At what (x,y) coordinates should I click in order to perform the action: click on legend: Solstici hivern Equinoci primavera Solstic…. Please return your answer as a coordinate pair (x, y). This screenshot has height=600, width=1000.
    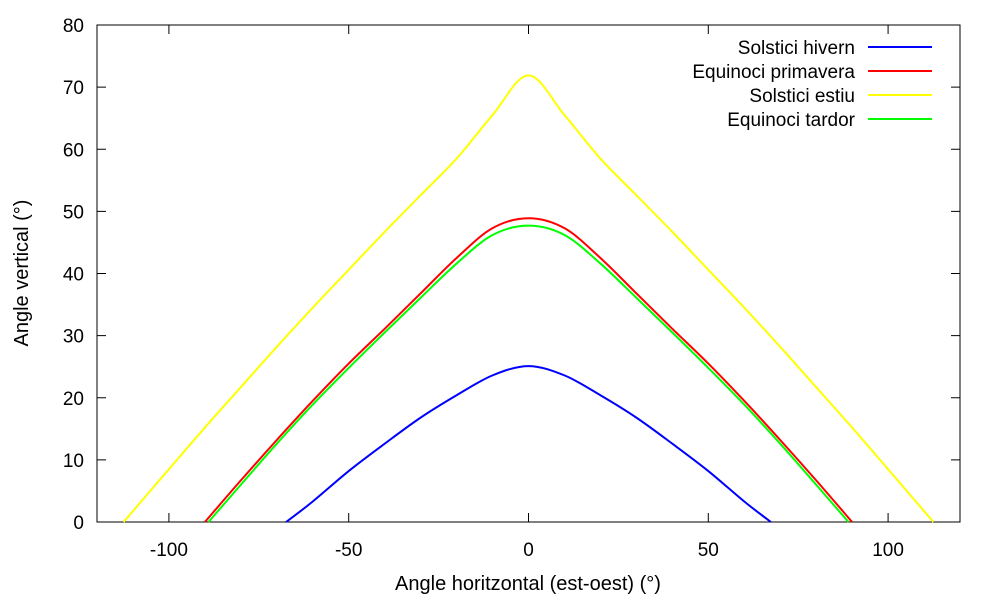
    Looking at the image, I should click on (812, 84).